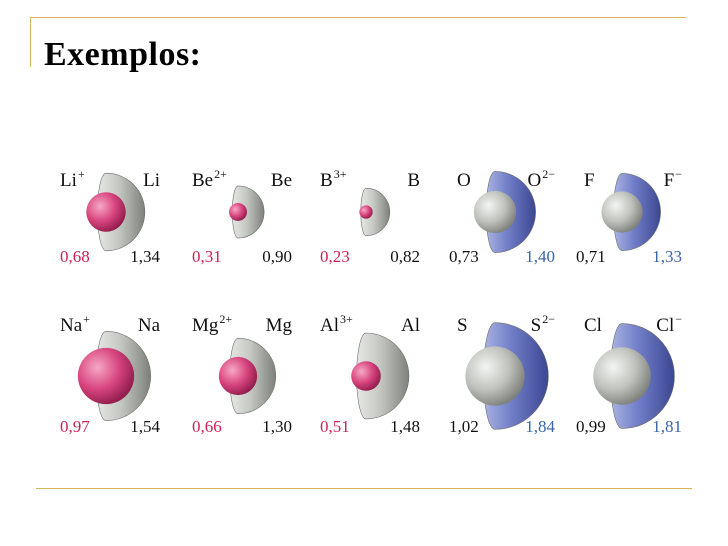 The image size is (728, 546). I want to click on ion-pair-cl: 0,99 1,81, so click(629, 379).